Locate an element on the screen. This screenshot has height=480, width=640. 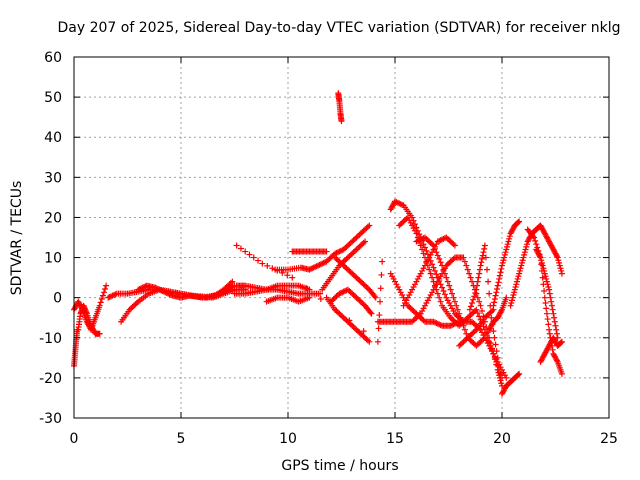
x-axis-label: GPS time / hours is located at coordinates (339, 466).